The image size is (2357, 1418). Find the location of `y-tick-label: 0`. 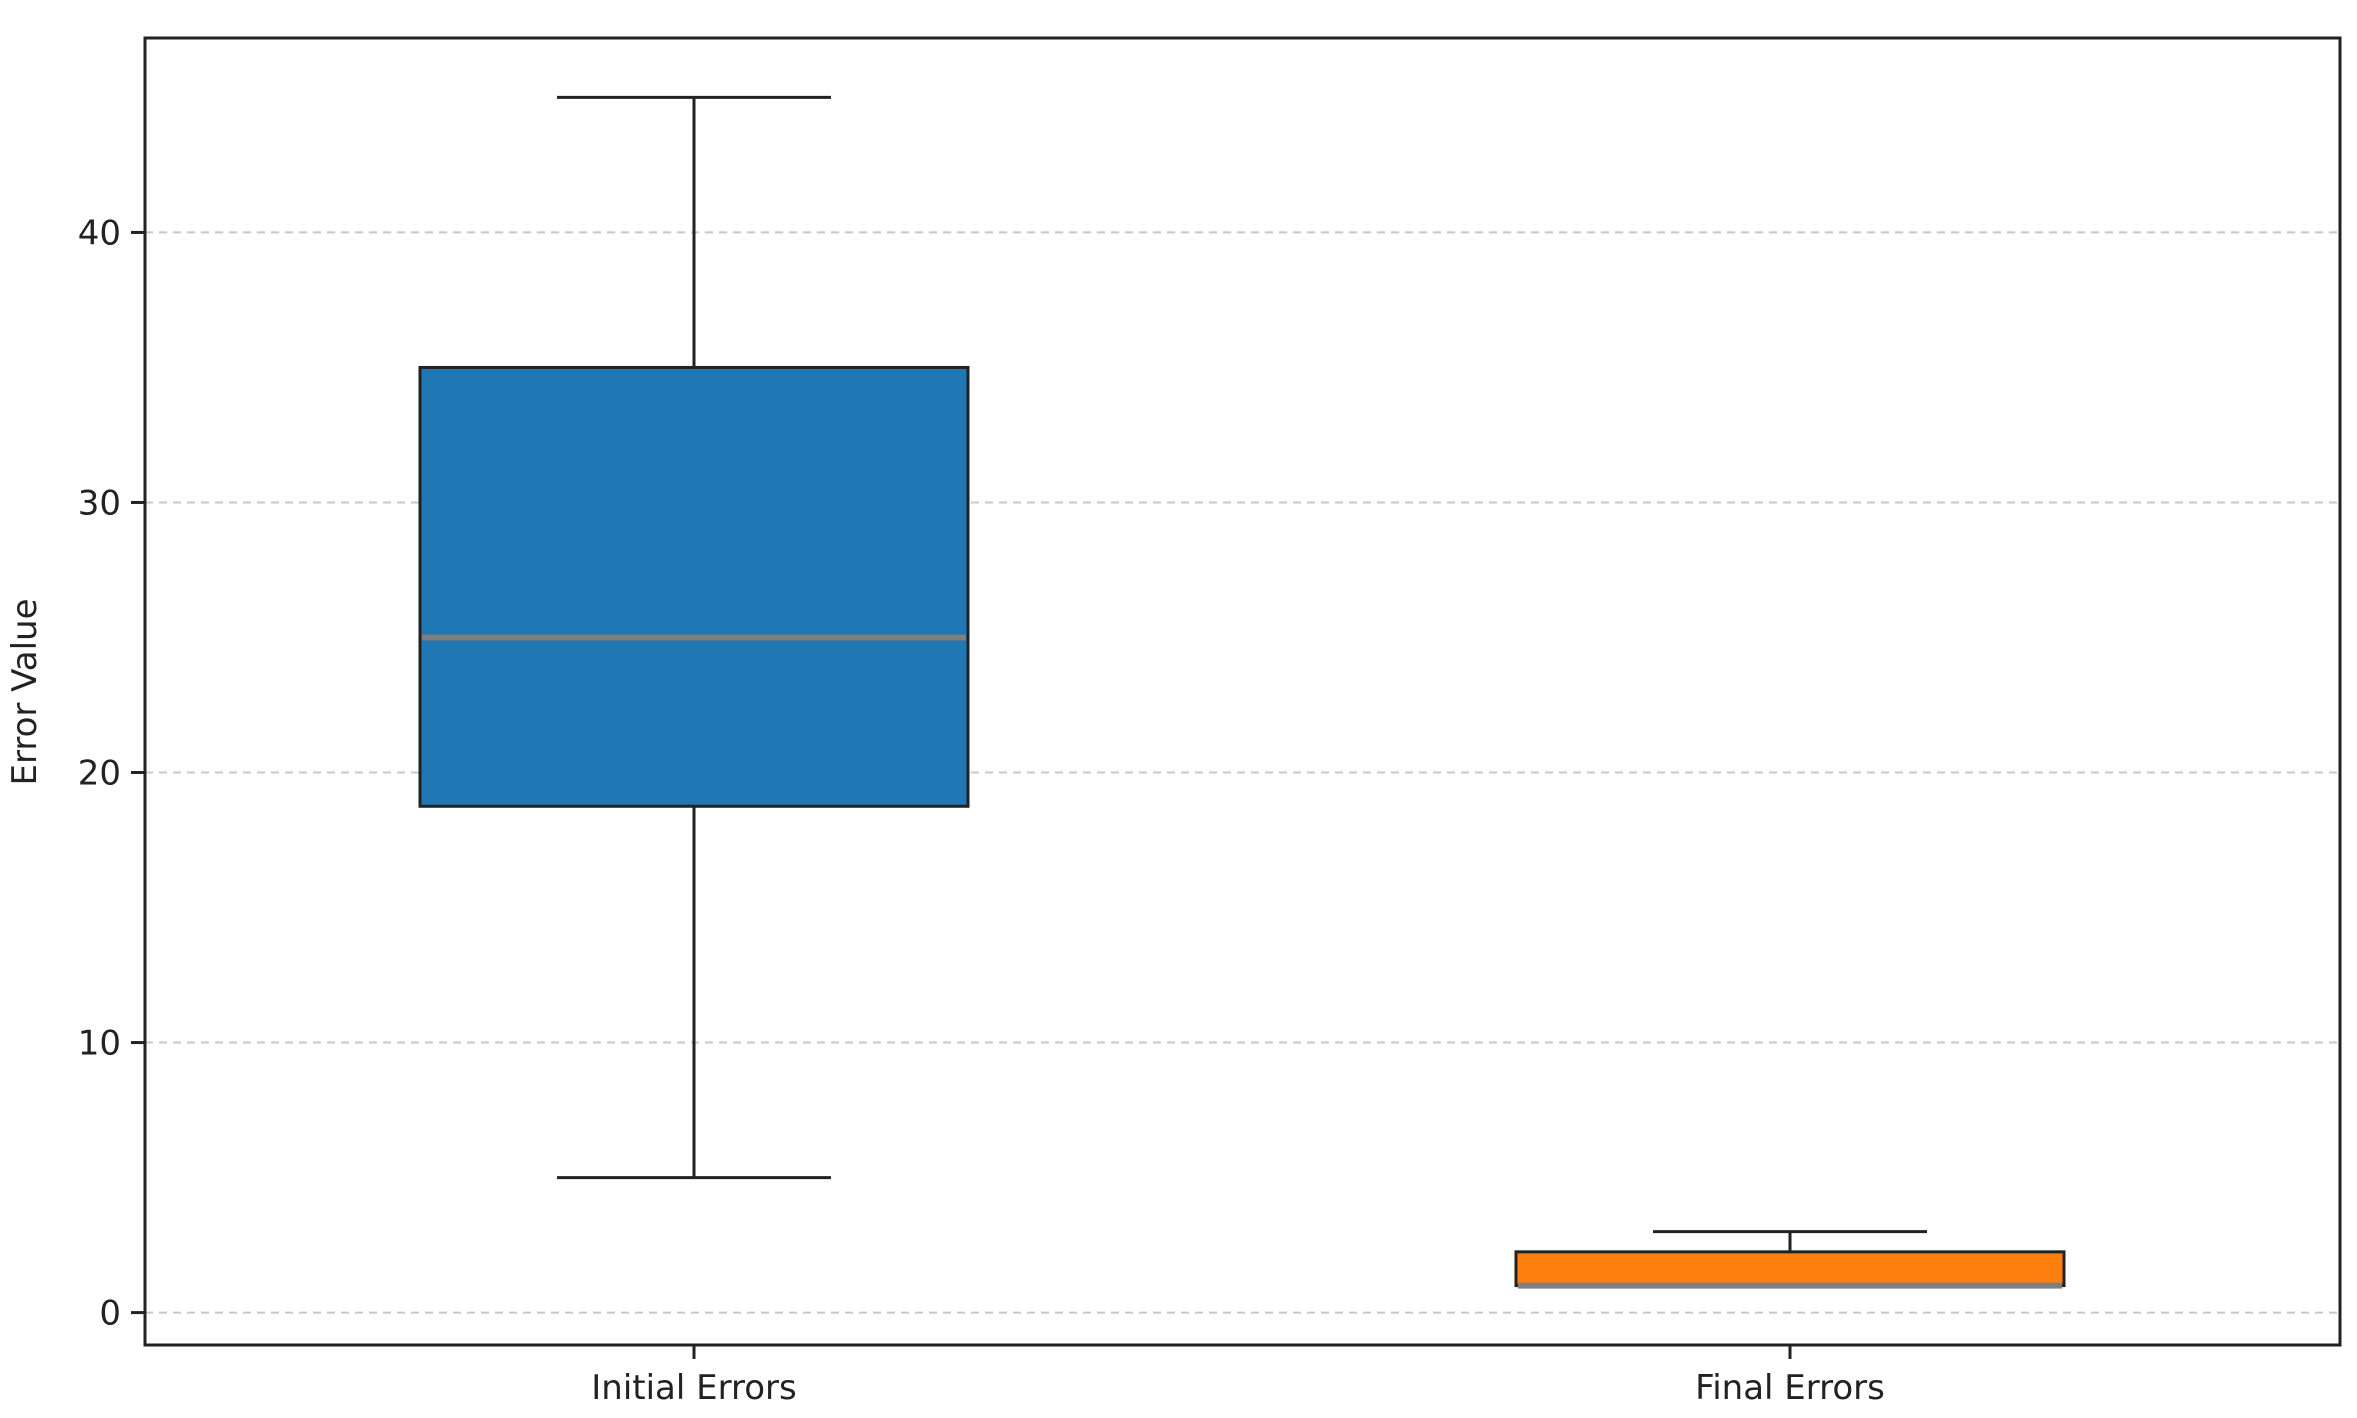

y-tick-label: 0 is located at coordinates (110, 1314).